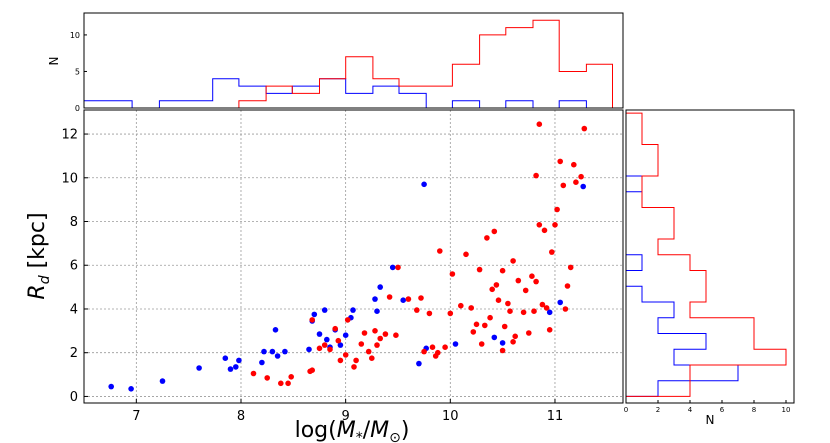  Describe the element at coordinates (626, 410) in the screenshot. I see `right-histogram-xtick-label: 0` at that location.